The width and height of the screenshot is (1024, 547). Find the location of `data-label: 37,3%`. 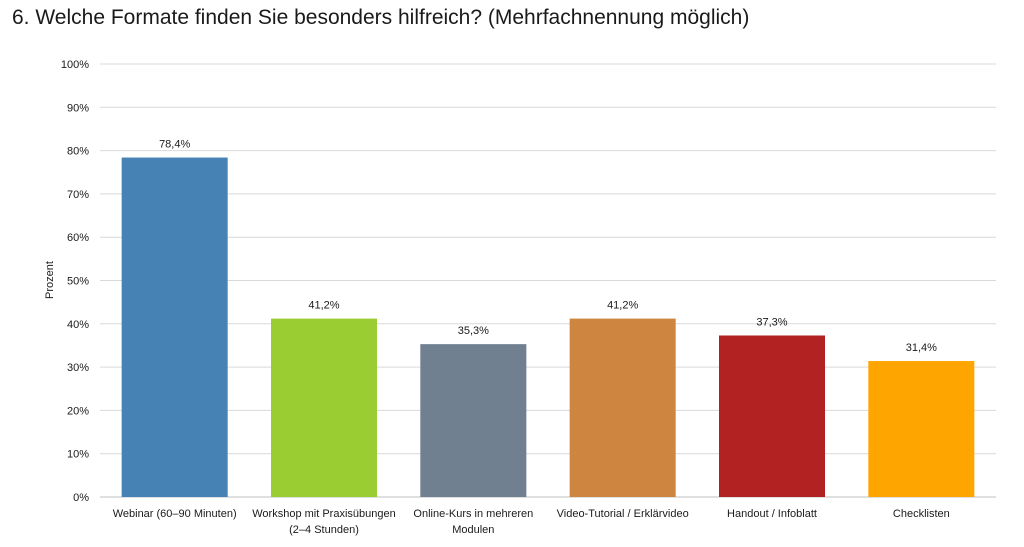

data-label: 37,3% is located at coordinates (771, 322).